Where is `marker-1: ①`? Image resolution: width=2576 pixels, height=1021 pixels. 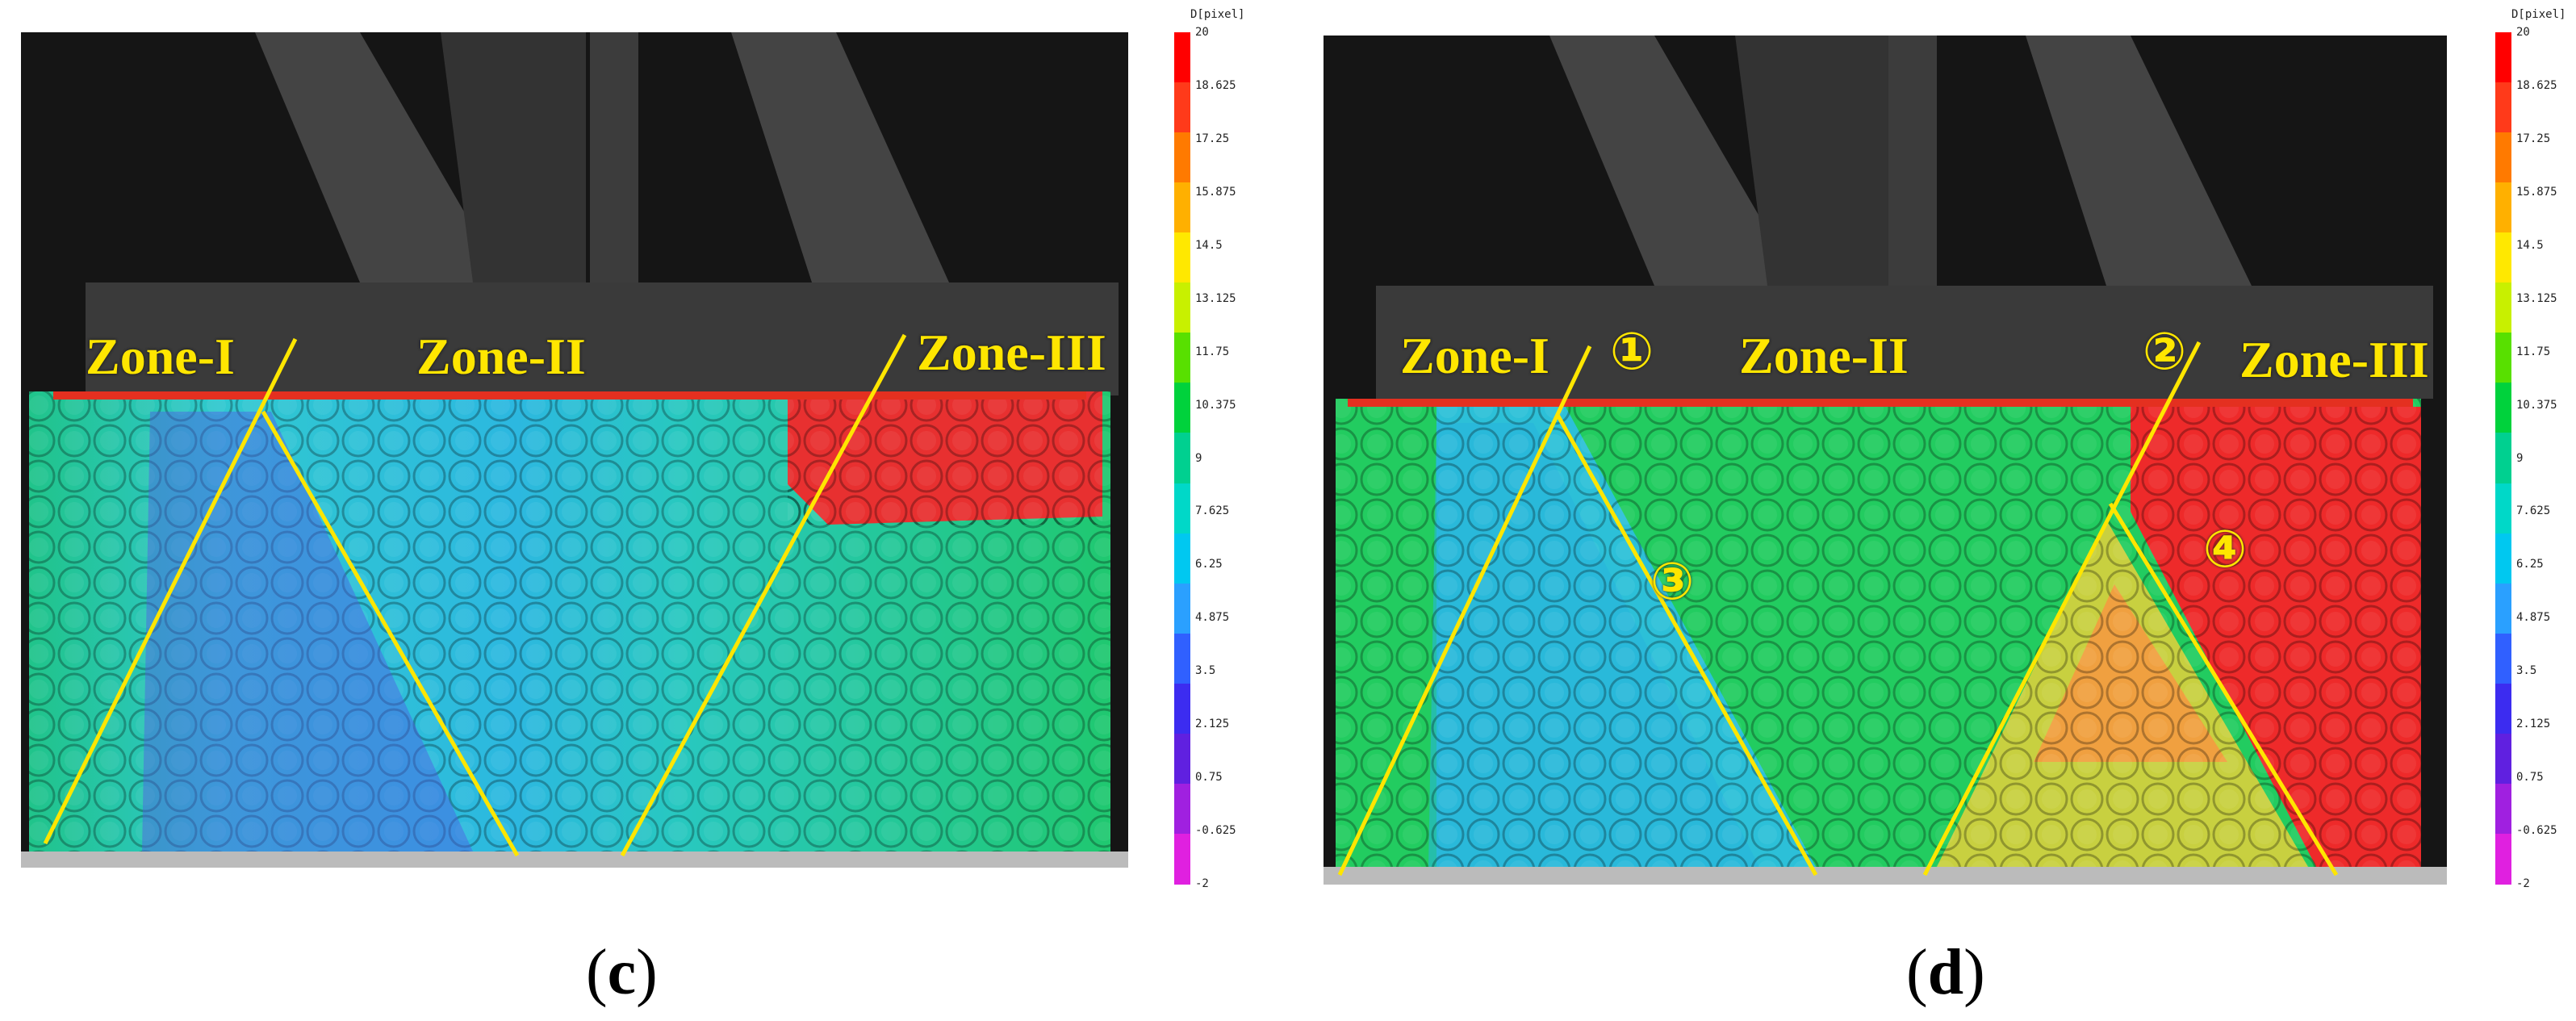
marker-1: ① is located at coordinates (1632, 352).